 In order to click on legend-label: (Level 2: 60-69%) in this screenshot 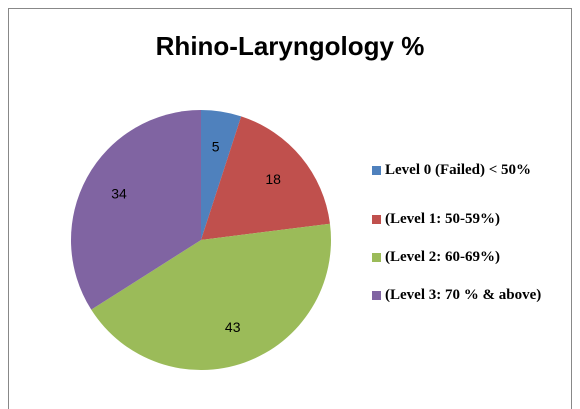, I will do `click(442, 257)`.